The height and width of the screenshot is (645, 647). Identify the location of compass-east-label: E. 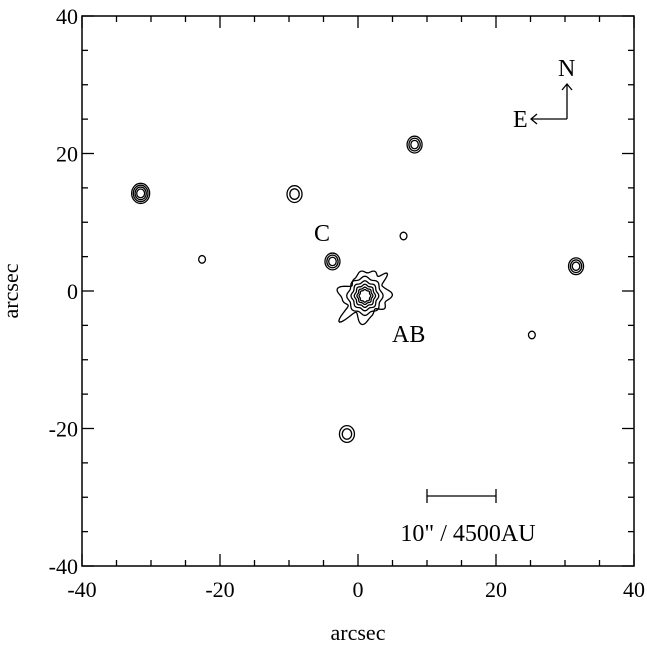
(520, 120).